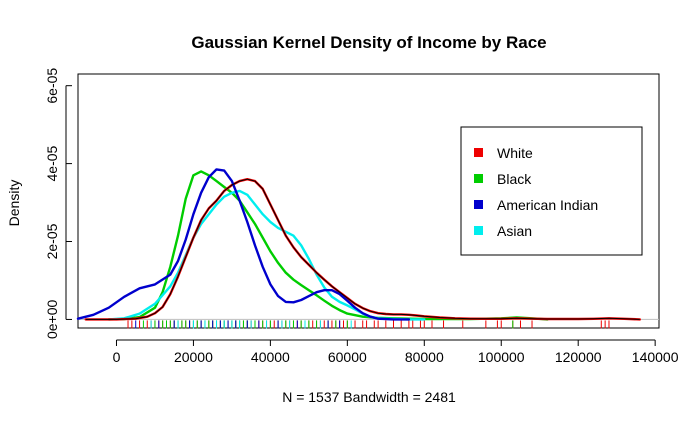 Image resolution: width=700 pixels, height=427 pixels. I want to click on y-axis-label: Density, so click(14, 203).